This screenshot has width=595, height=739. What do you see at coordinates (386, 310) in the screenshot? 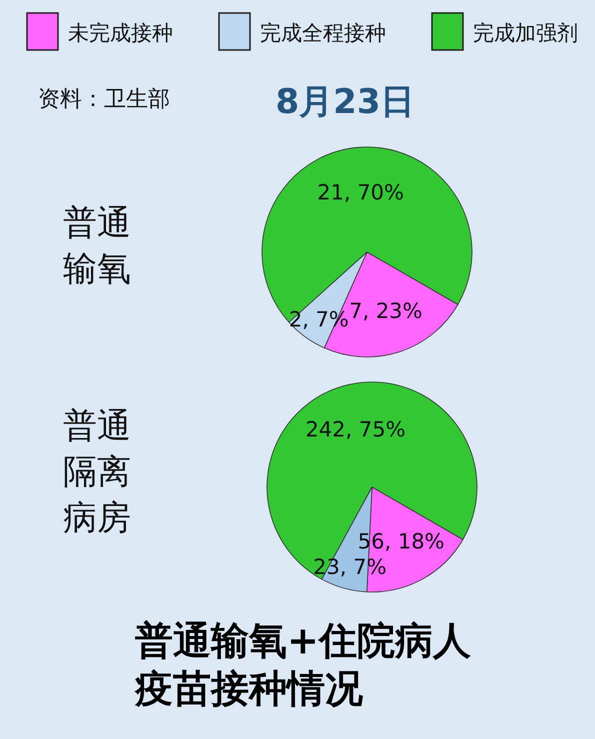
I see `data-label: 7, 23%` at bounding box center [386, 310].